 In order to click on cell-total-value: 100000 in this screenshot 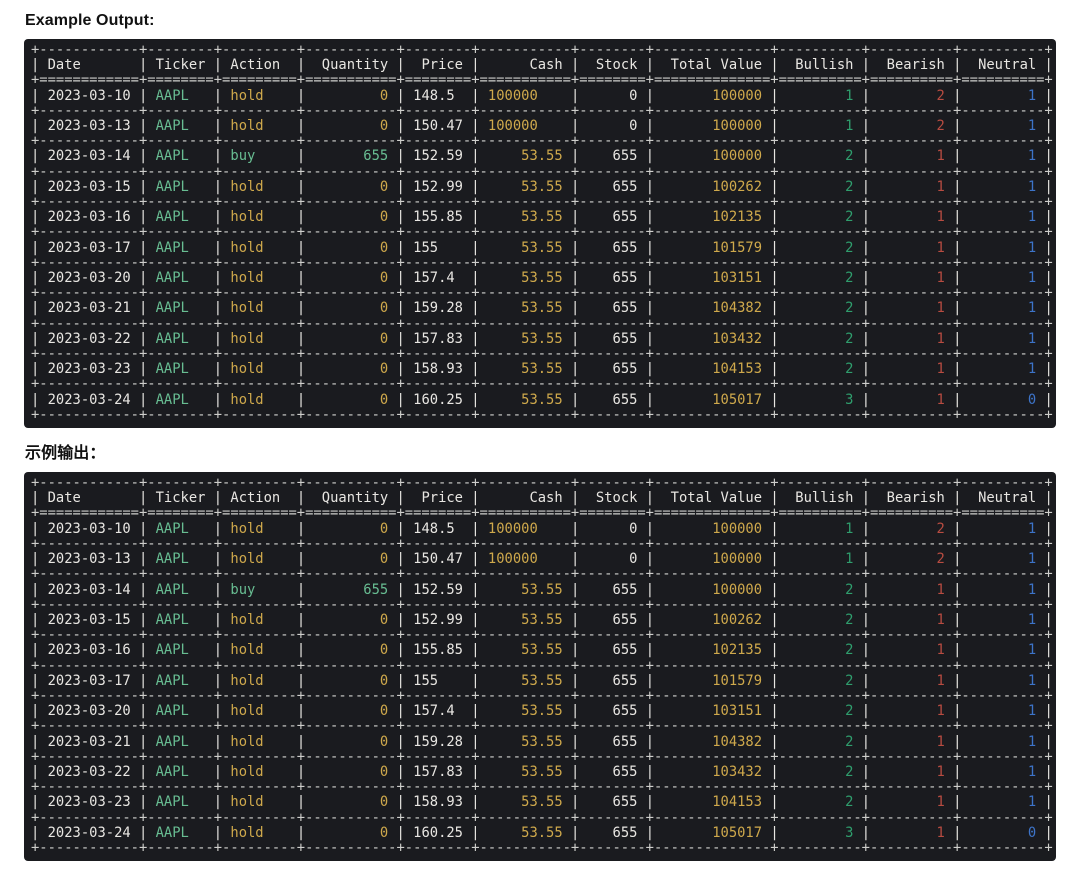, I will do `click(712, 528)`.